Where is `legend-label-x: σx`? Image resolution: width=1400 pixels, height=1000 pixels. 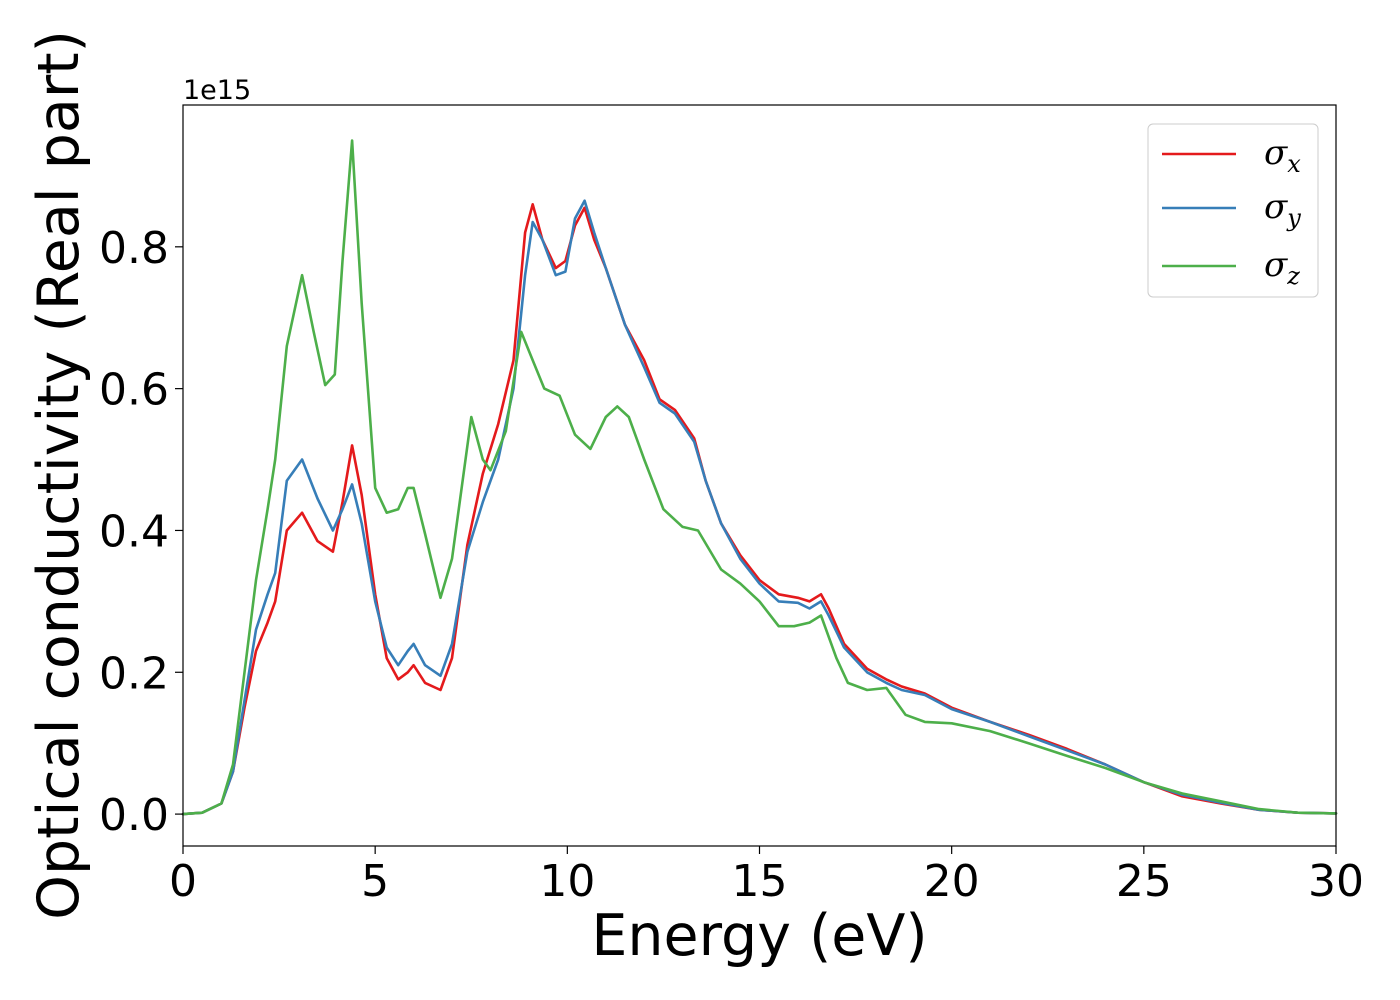
legend-label-x: σx is located at coordinates (1282, 155).